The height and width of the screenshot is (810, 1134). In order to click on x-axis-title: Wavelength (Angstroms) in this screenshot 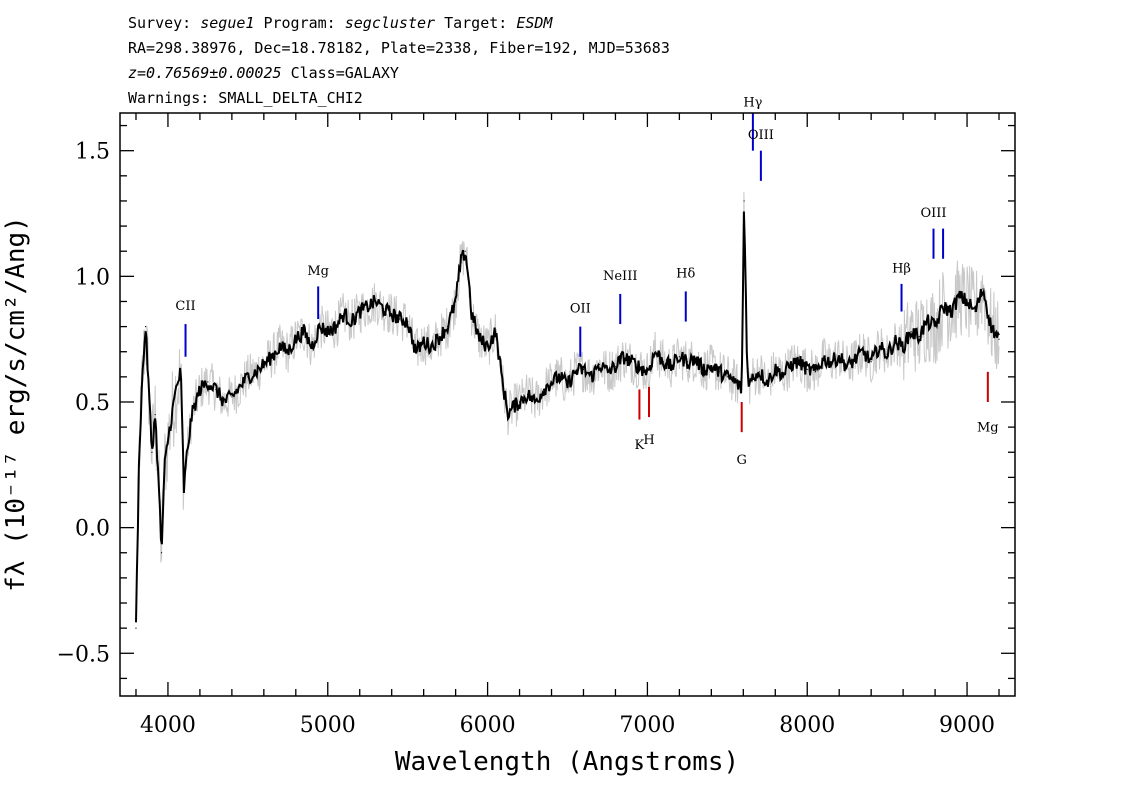, I will do `click(567, 762)`.